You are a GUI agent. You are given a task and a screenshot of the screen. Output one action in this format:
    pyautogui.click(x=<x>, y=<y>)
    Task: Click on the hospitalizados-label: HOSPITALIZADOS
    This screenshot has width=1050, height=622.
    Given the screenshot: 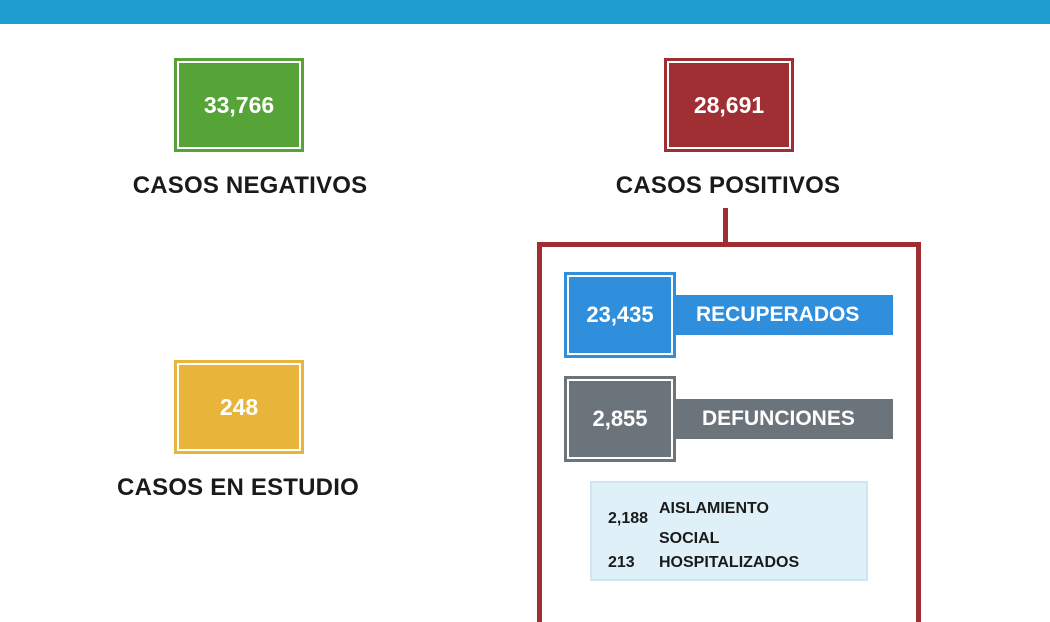 What is the action you would take?
    pyautogui.click(x=729, y=562)
    